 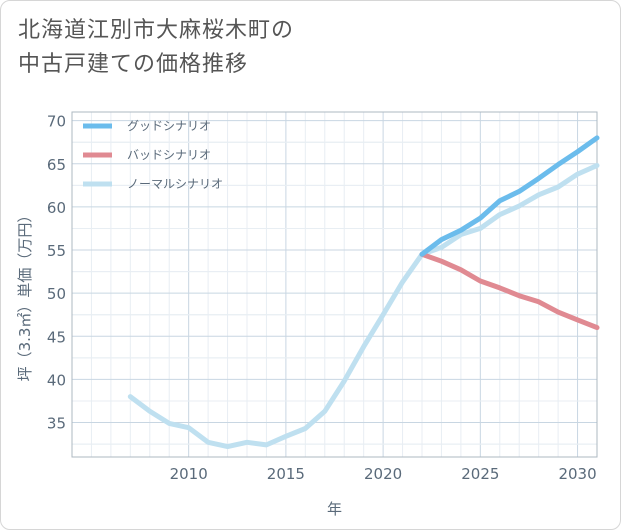 What do you see at coordinates (480, 474) in the screenshot?
I see `x-tick-label: 2025` at bounding box center [480, 474].